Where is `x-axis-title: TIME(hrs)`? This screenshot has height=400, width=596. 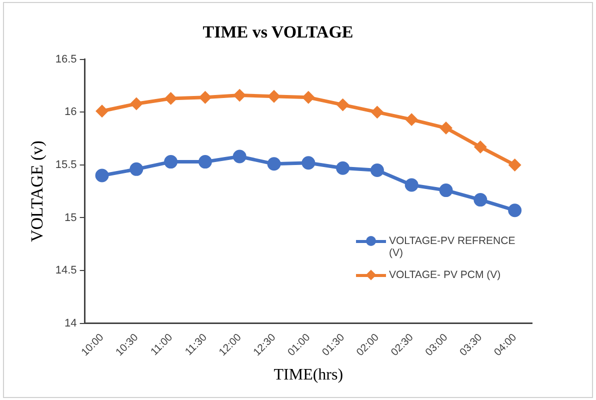 x-axis-title: TIME(hrs) is located at coordinates (309, 375).